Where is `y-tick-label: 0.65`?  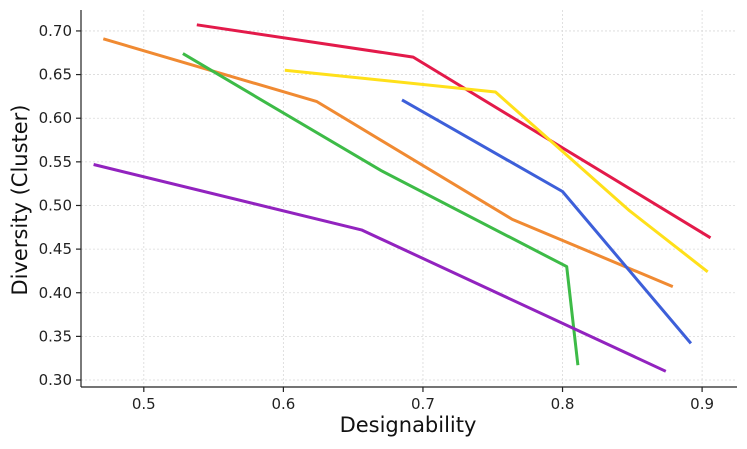 y-tick-label: 0.65 is located at coordinates (55, 75).